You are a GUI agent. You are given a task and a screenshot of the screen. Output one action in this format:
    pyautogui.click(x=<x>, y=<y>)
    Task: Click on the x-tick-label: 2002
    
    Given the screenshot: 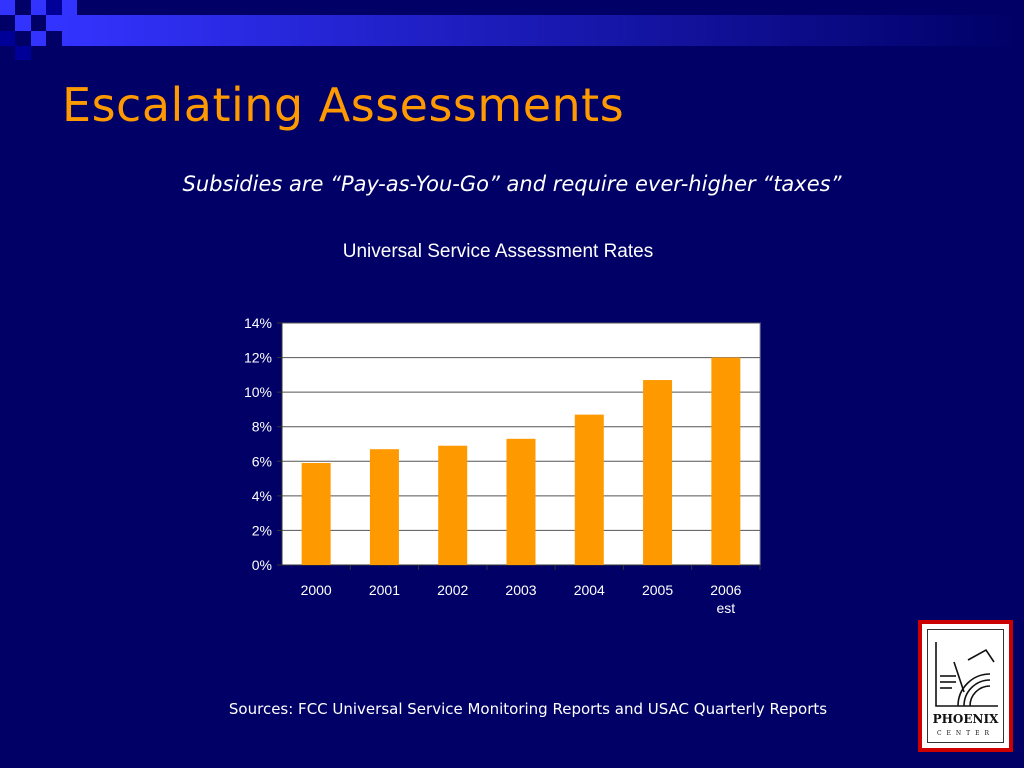 What is the action you would take?
    pyautogui.click(x=452, y=590)
    